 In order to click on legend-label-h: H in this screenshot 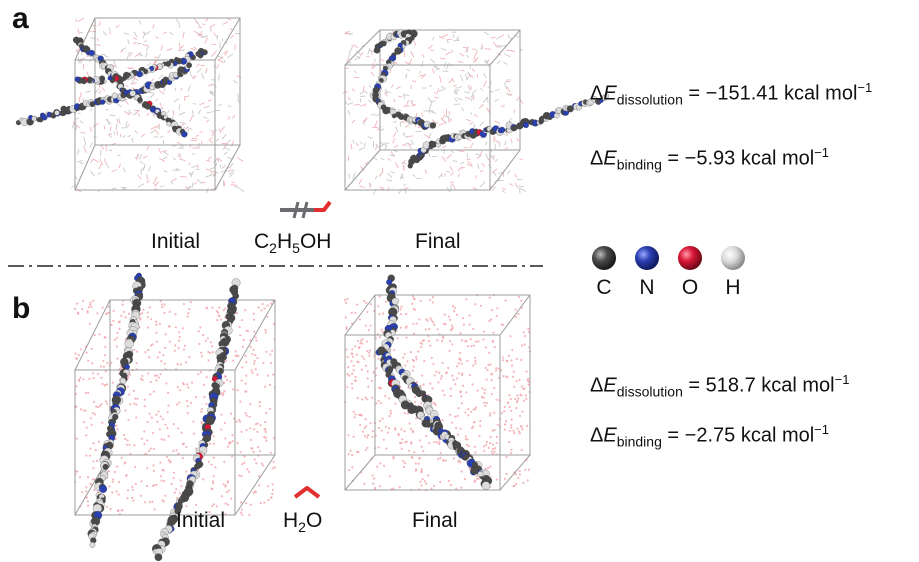, I will do `click(733, 287)`.